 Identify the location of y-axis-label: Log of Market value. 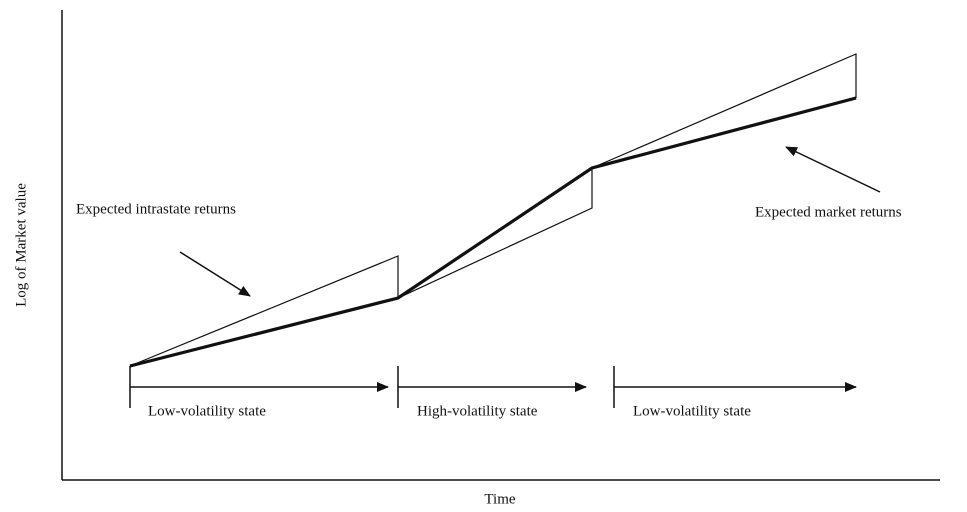
(21, 245).